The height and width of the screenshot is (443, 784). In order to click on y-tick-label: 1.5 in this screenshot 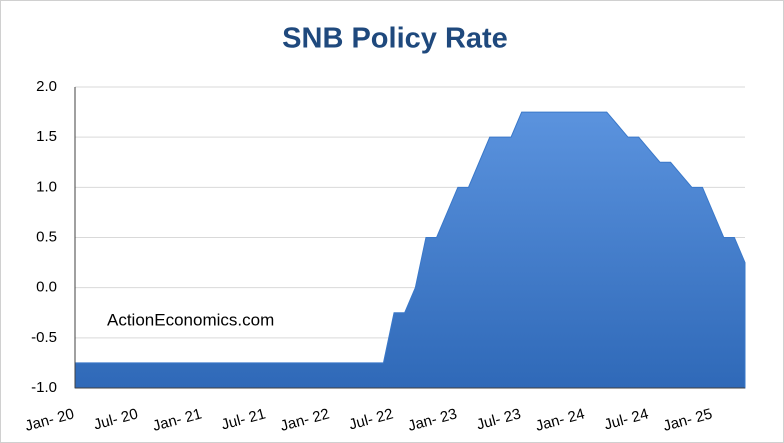, I will do `click(46, 136)`.